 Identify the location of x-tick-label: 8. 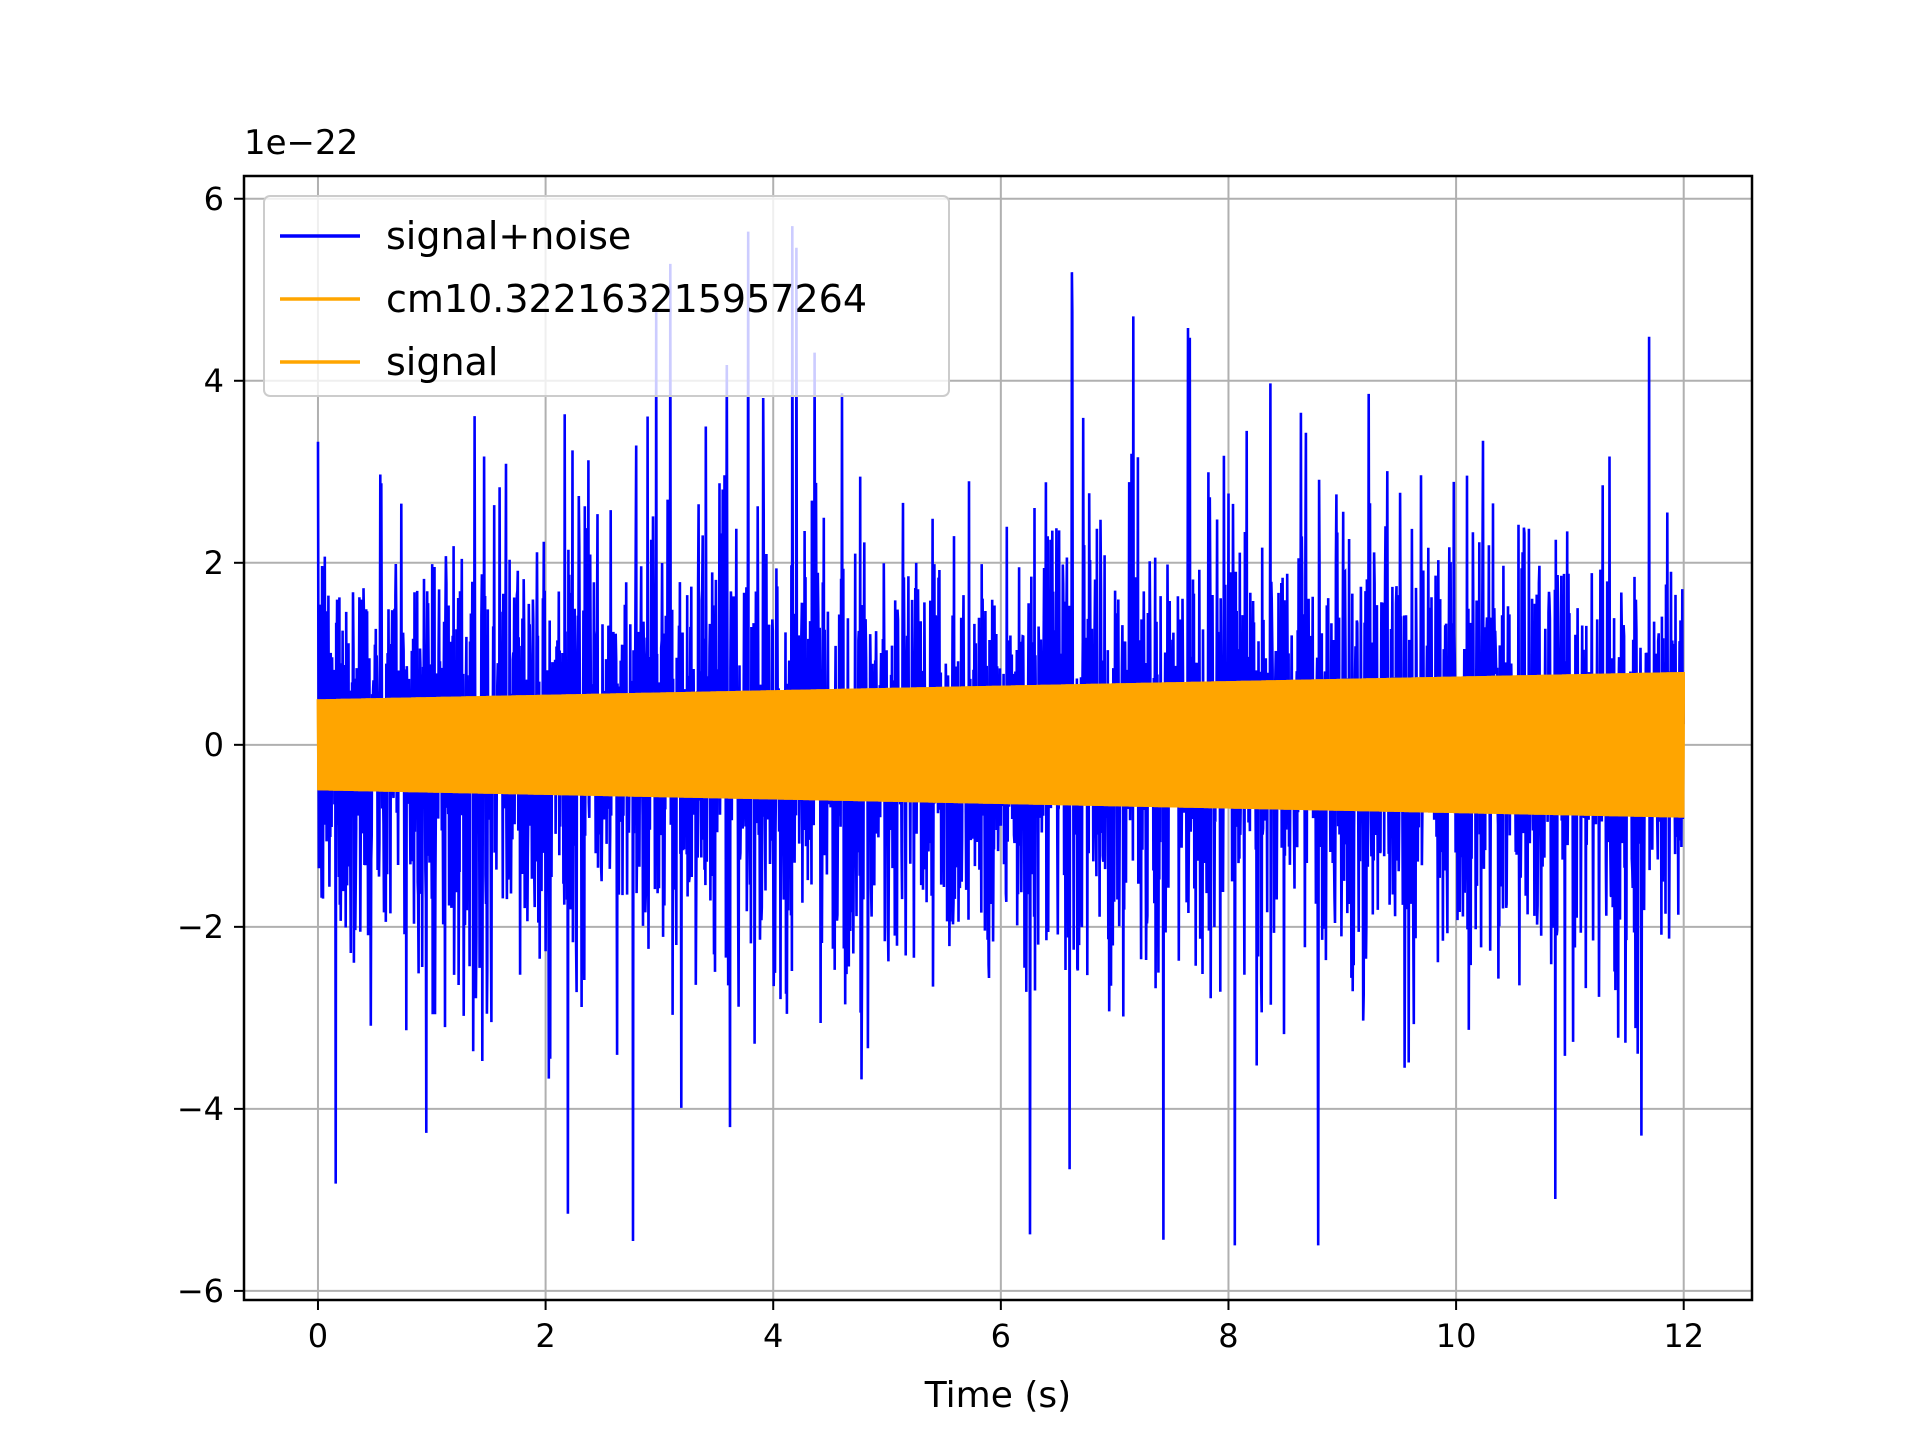
(1228, 1336).